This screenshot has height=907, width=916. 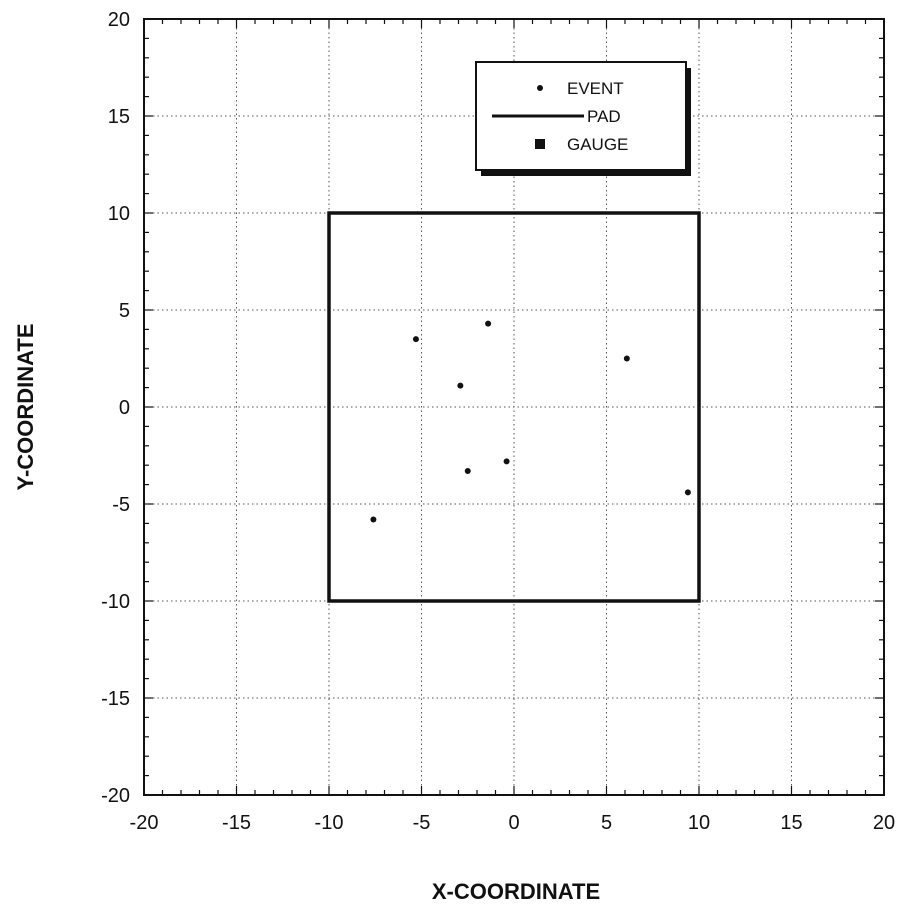 I want to click on x-tick-label: 0, so click(x=513, y=823).